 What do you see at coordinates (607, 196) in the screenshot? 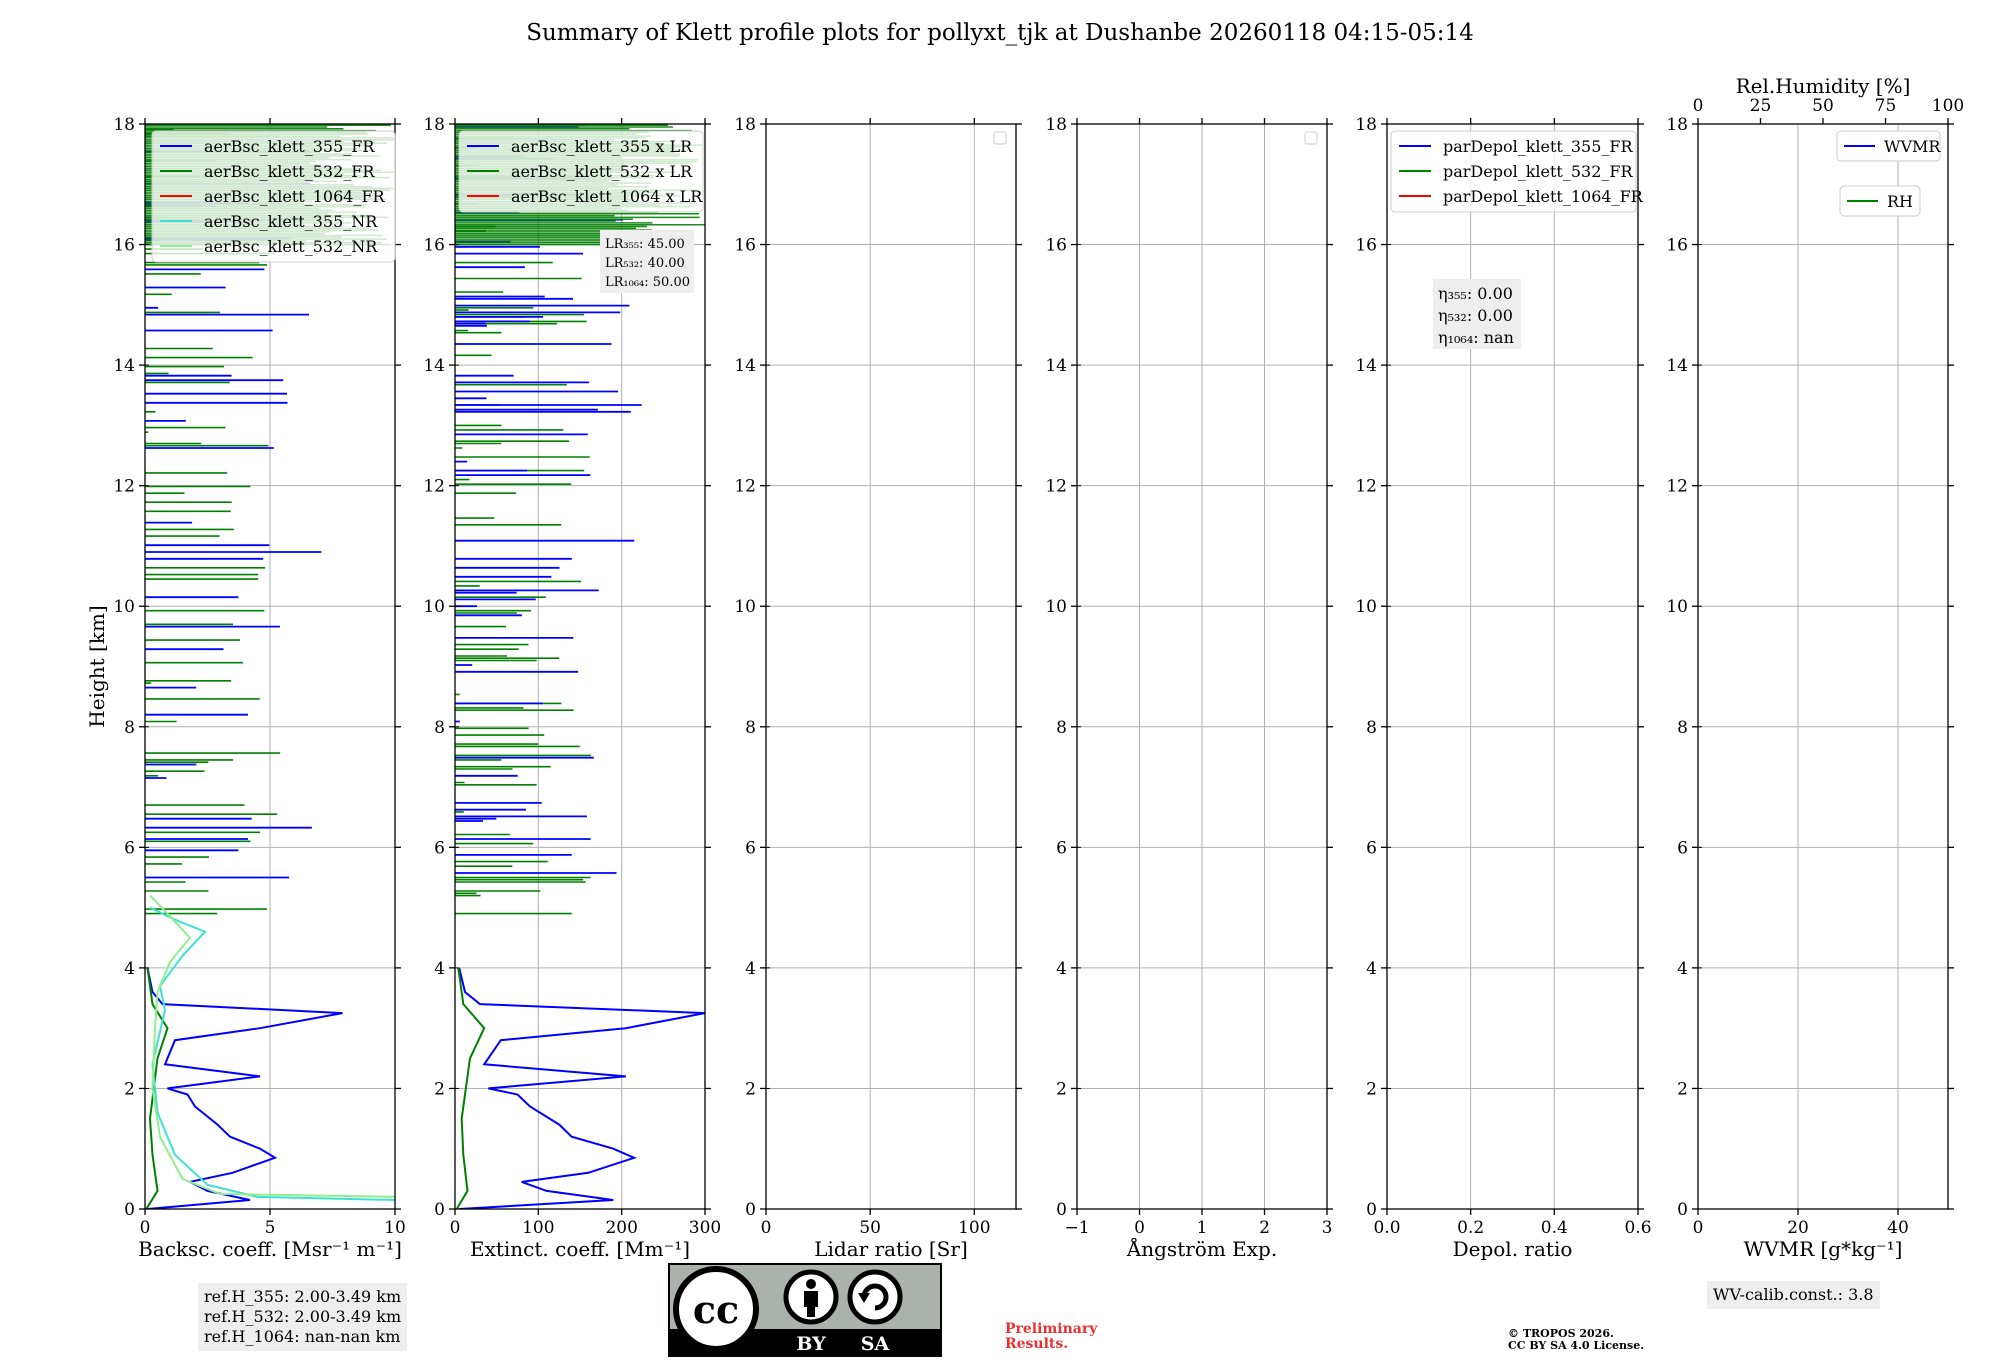
I see `legend-label: aerBsc_klett_1064 x LR` at bounding box center [607, 196].